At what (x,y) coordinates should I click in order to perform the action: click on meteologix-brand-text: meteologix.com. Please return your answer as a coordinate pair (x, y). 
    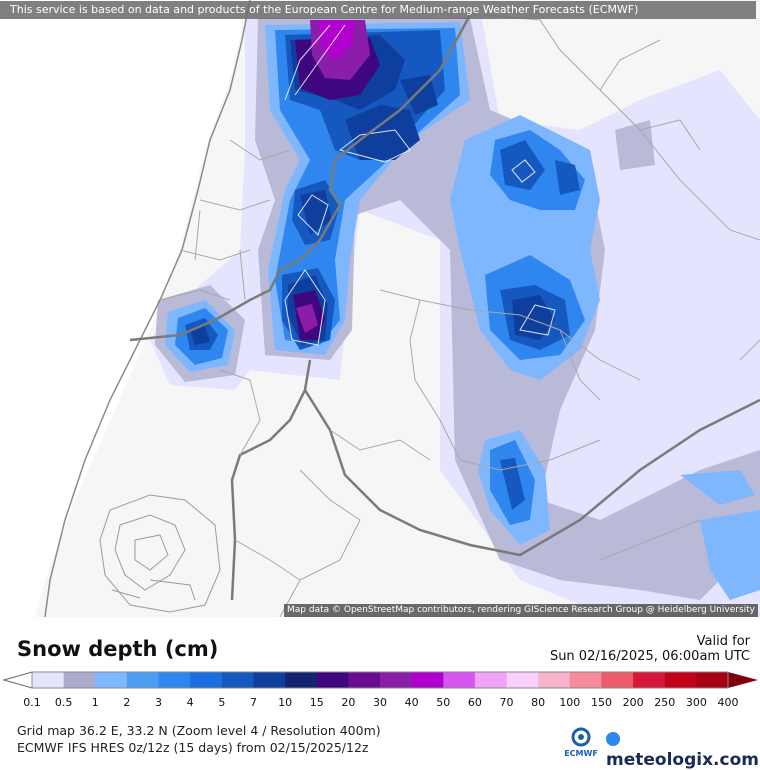
    Looking at the image, I should click on (682, 760).